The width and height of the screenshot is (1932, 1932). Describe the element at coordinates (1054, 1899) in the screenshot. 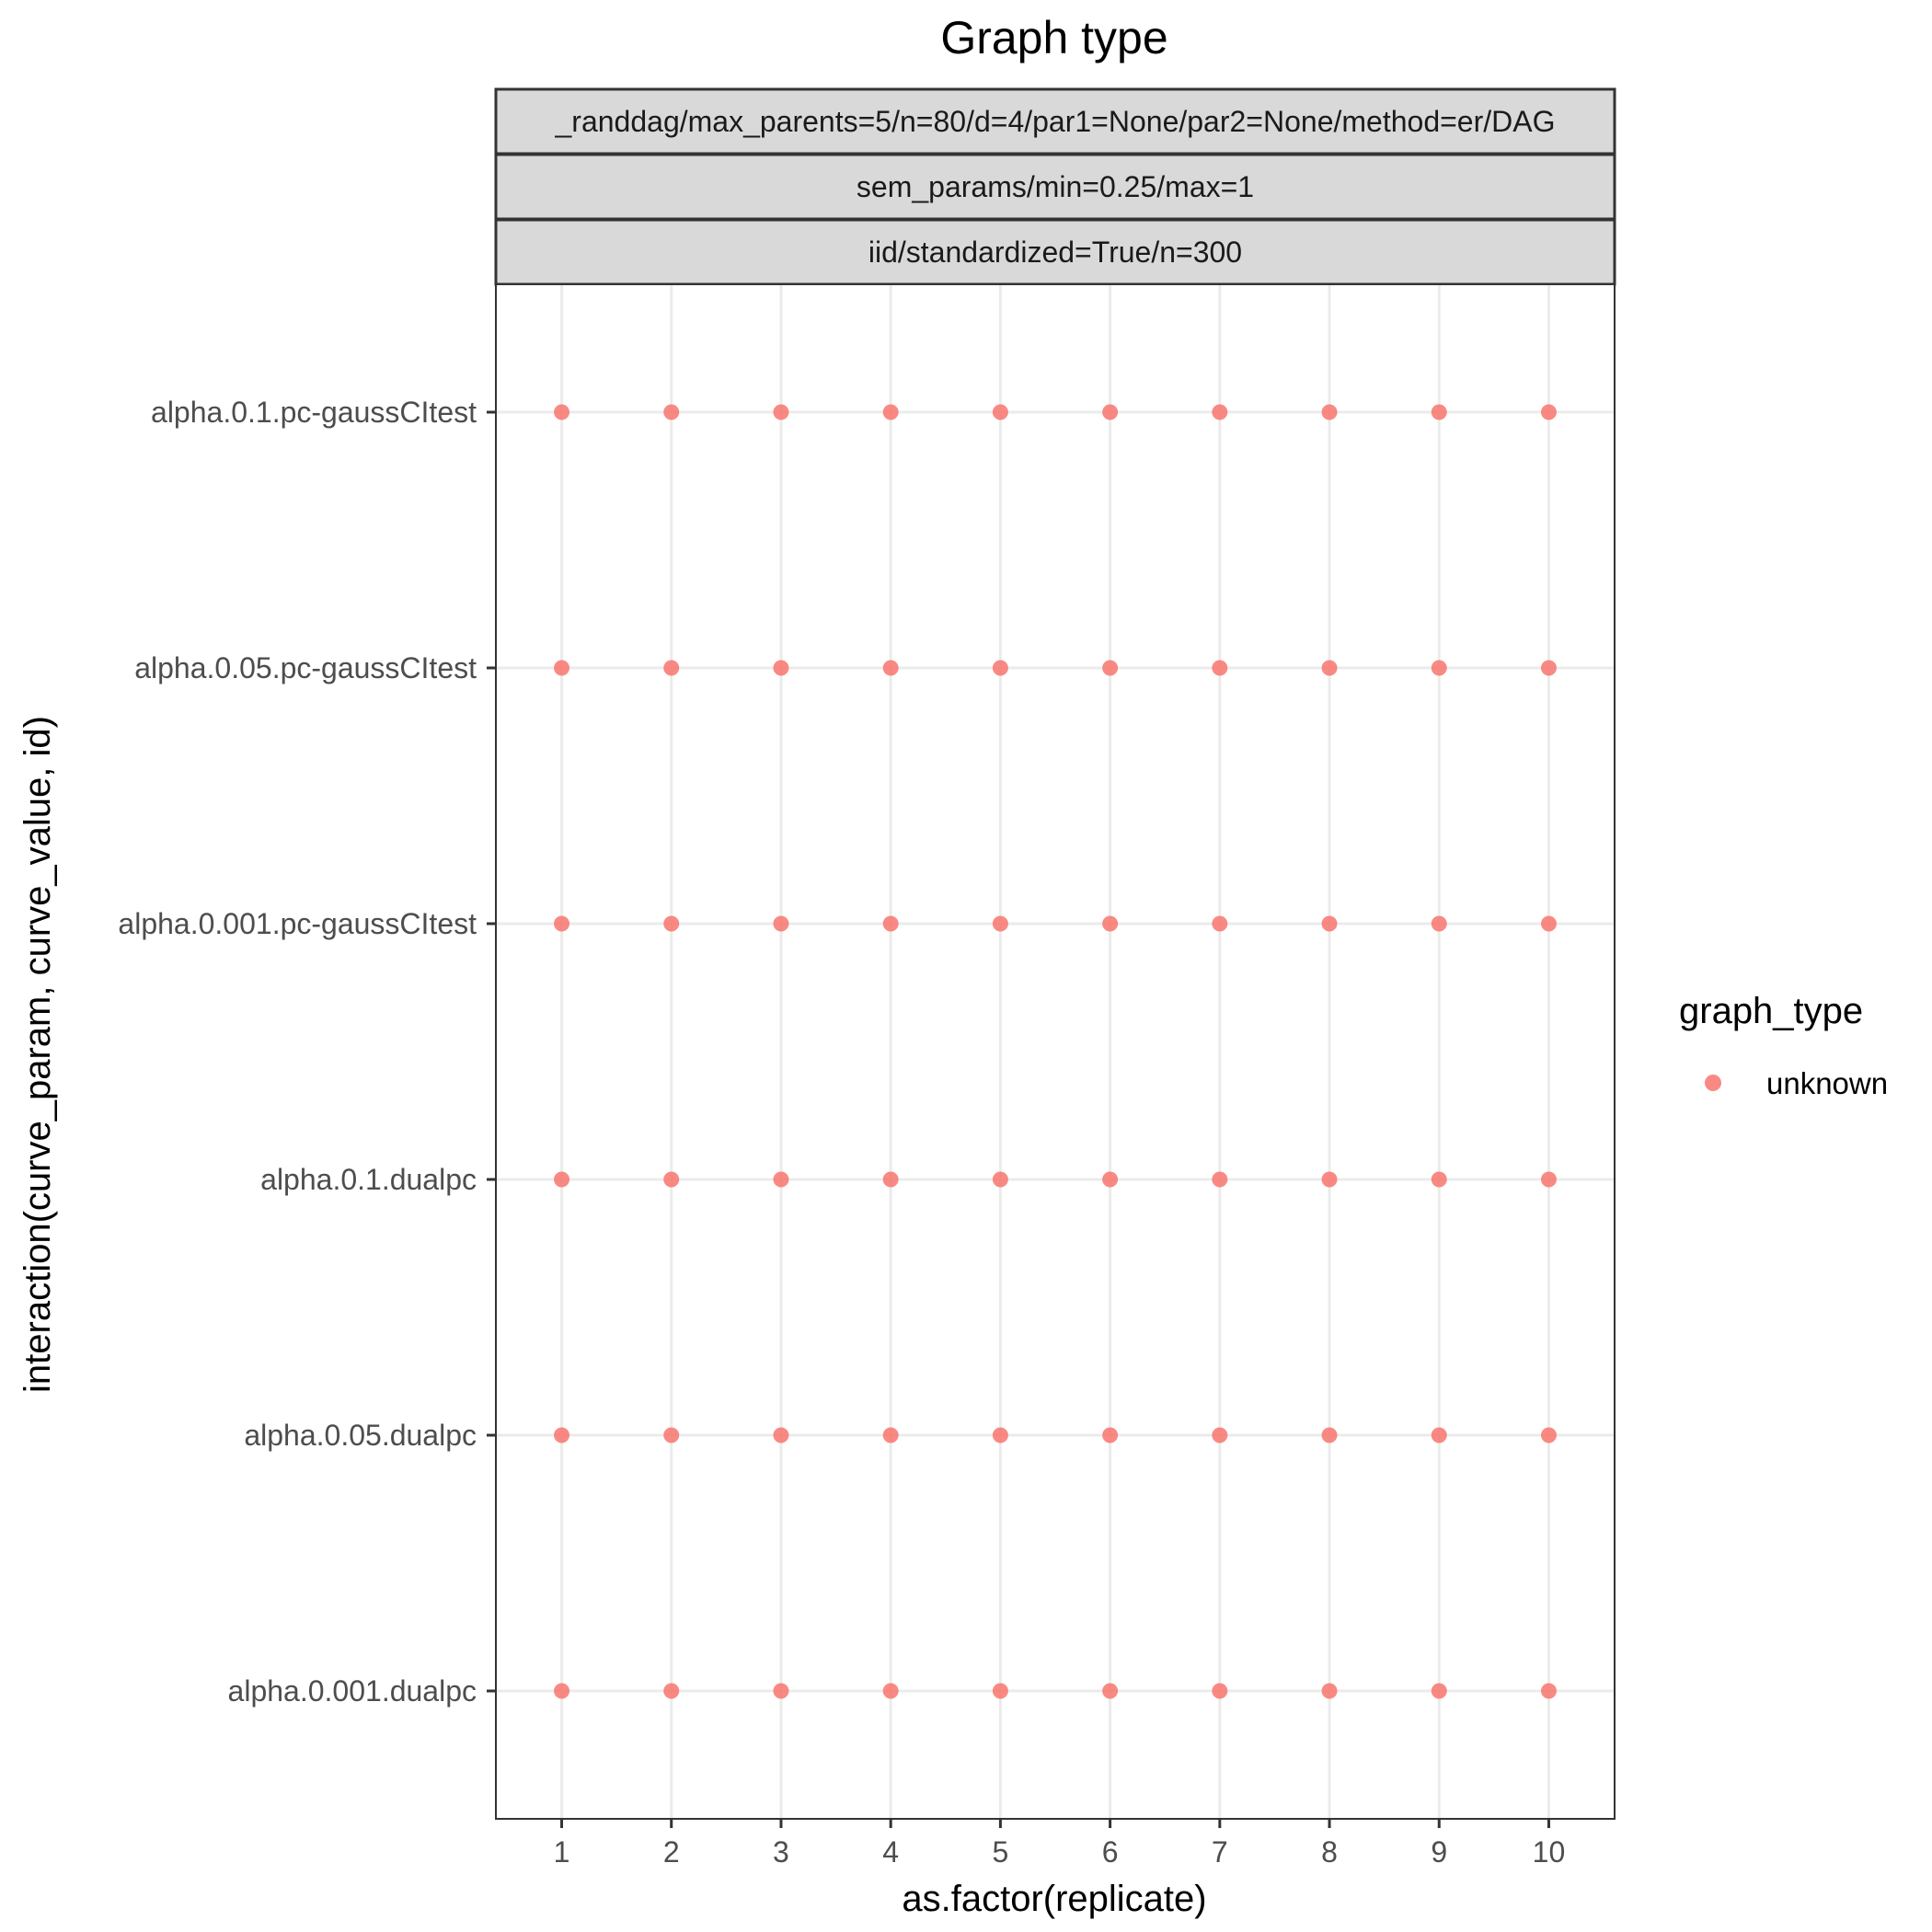

I see `x-axis-label: as.factor(replicate)` at that location.